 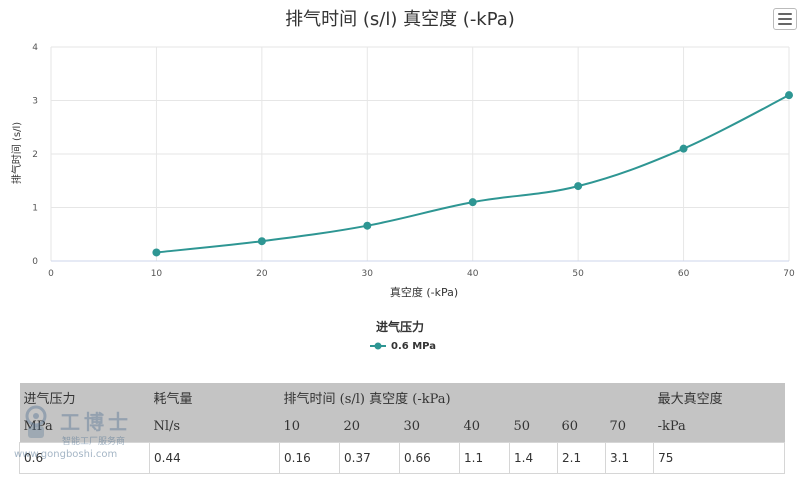 I want to click on table-unit-cell: Nl/s, so click(x=214, y=427).